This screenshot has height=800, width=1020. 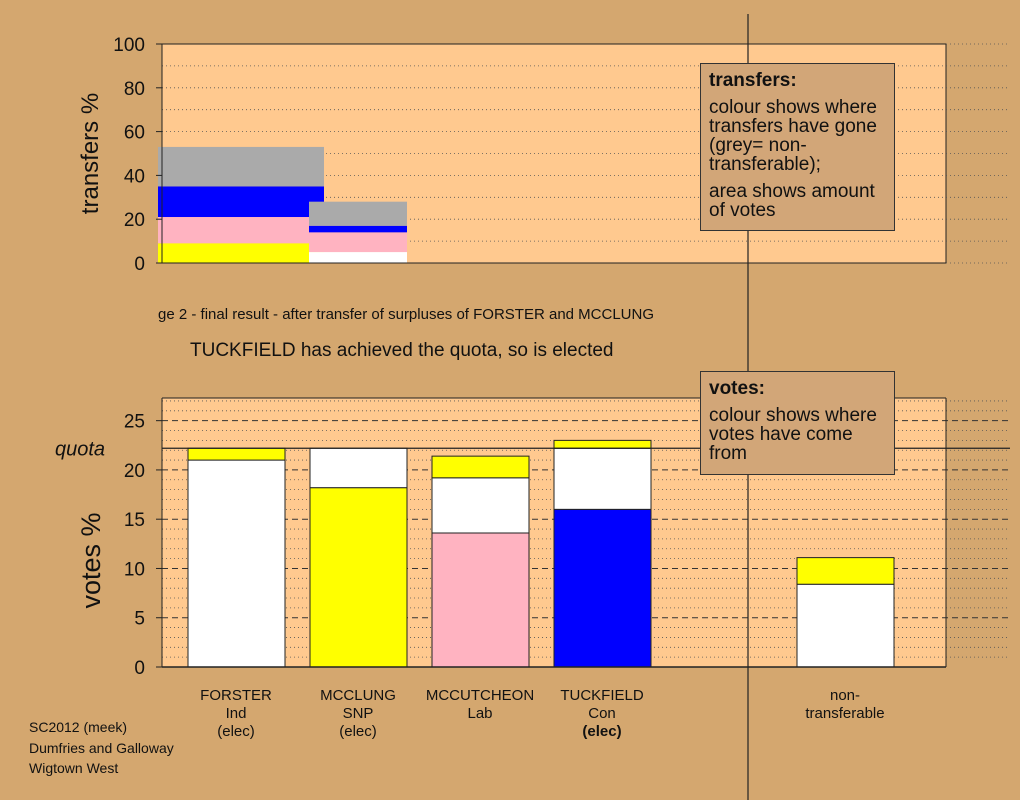 What do you see at coordinates (480, 695) in the screenshot?
I see `candidate-name: MCCUTCHEON` at bounding box center [480, 695].